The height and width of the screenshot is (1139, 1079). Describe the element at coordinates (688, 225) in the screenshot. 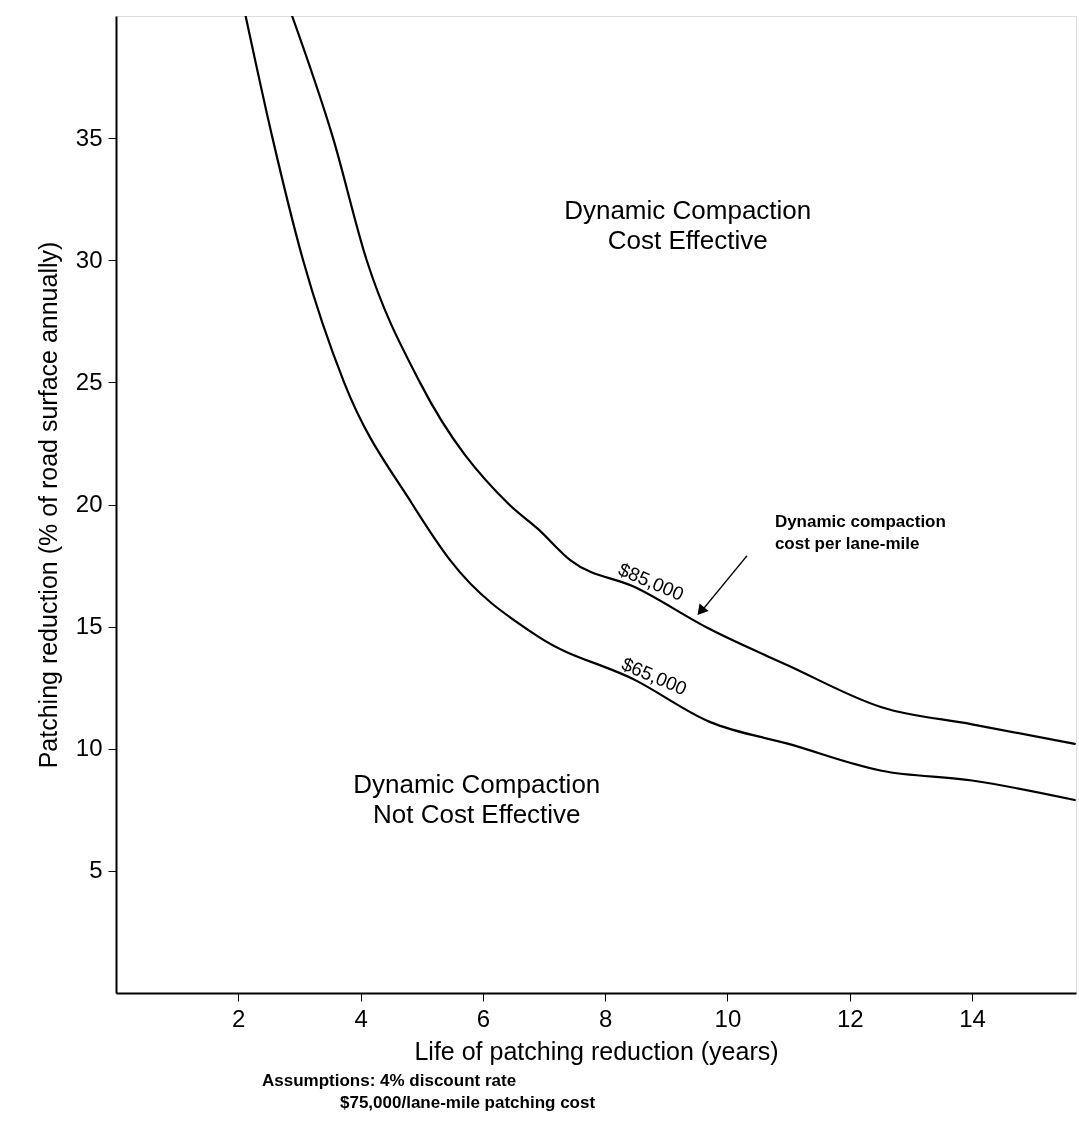

I see `annotation: Dynamic Compaction Cost Effective` at that location.